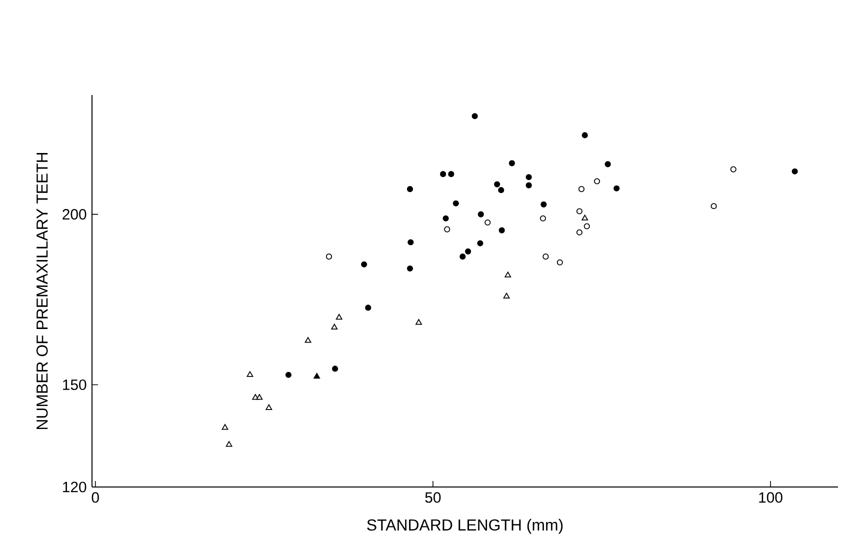 This screenshot has width=842, height=553. Describe the element at coordinates (74, 214) in the screenshot. I see `y-tick-label: 200` at that location.